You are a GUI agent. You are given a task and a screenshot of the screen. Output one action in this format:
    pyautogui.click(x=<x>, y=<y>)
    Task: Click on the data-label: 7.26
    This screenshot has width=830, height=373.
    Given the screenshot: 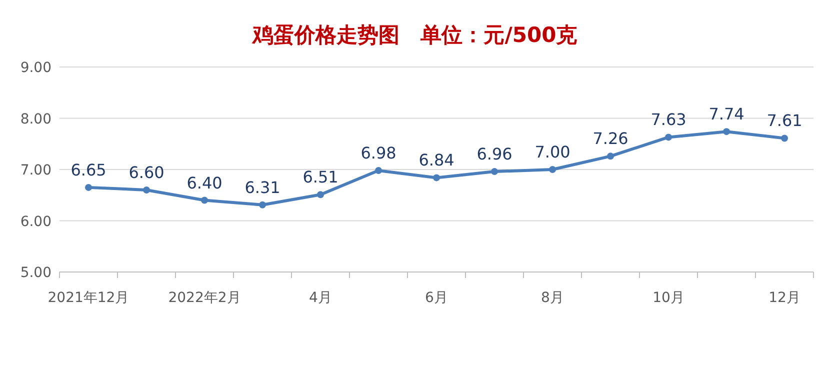 What is the action you would take?
    pyautogui.click(x=610, y=138)
    